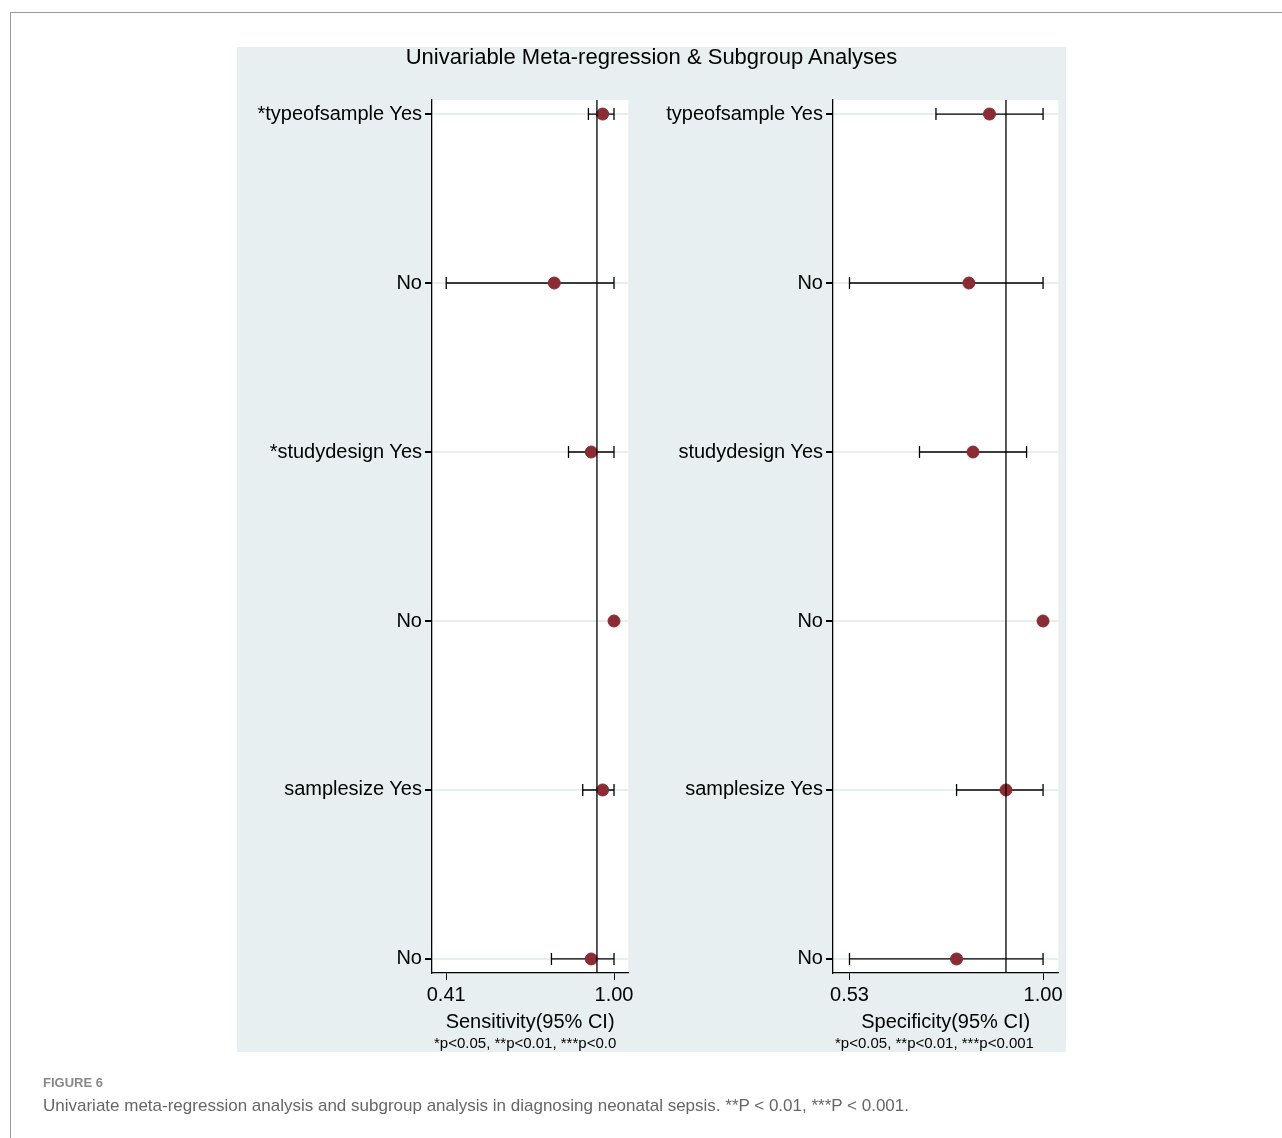 This screenshot has height=1138, width=1282. Describe the element at coordinates (339, 112) in the screenshot. I see `y-tick-label: *typeofsample Yes` at that location.